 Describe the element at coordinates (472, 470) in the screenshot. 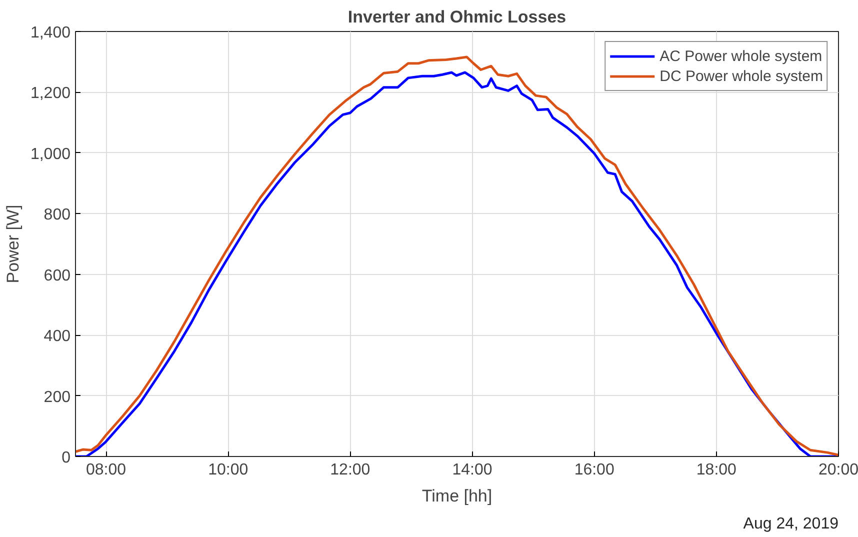

I see `x-tick-label: 14:00` at that location.